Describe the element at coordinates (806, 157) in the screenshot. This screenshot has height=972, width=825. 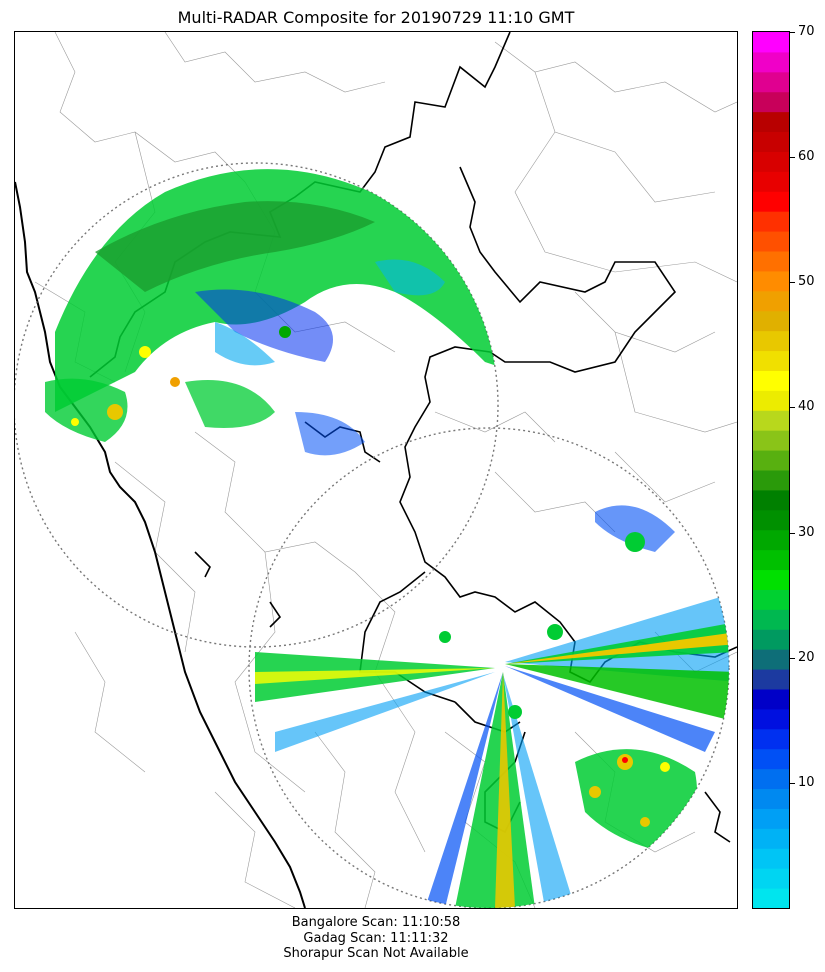
I see `colorbar-tick-label: 60` at that location.